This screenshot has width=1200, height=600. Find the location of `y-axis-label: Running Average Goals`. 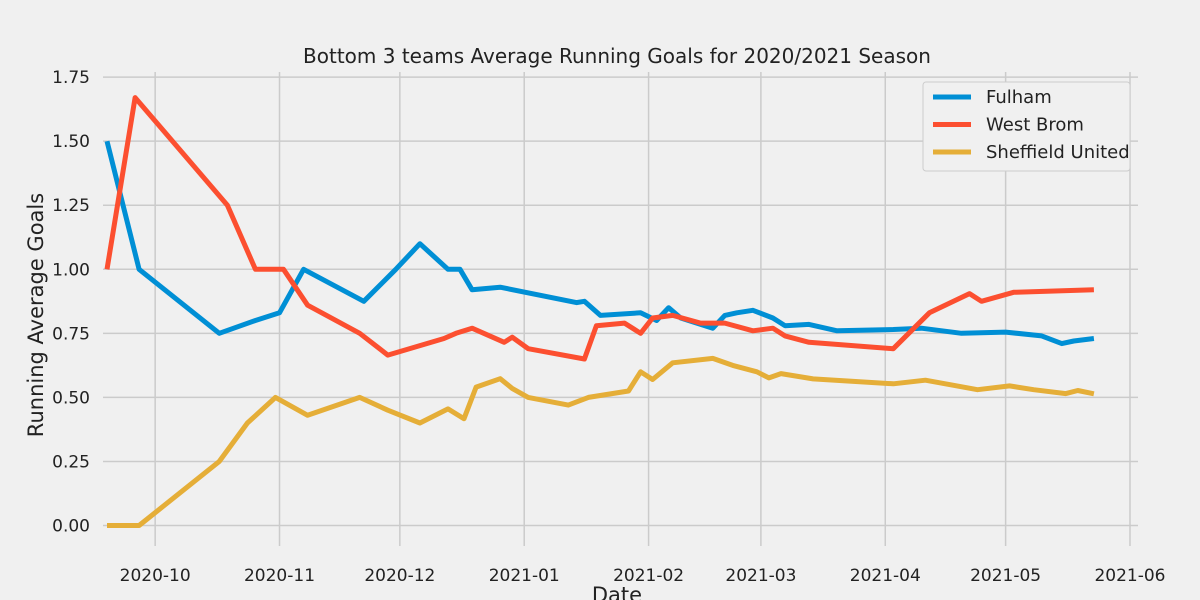

y-axis-label: Running Average Goals is located at coordinates (36, 315).